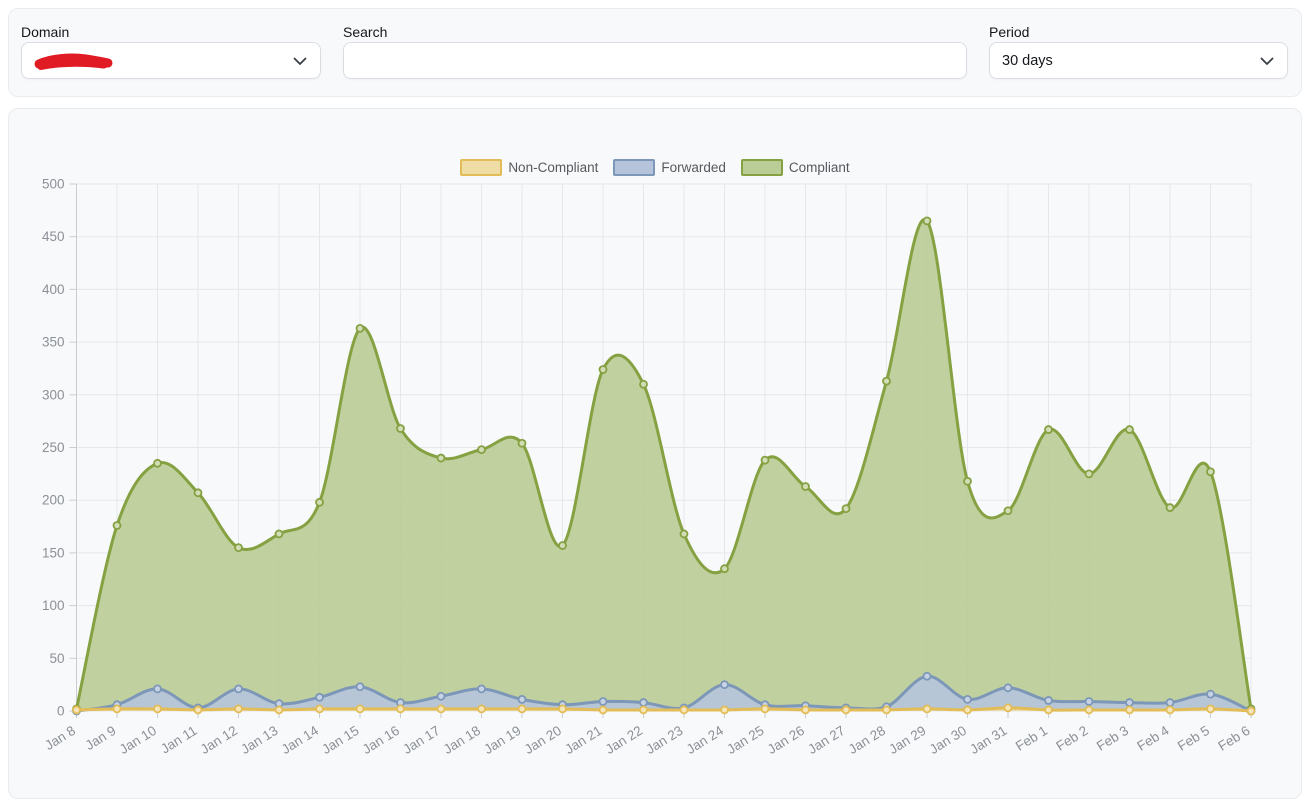  Describe the element at coordinates (1233, 738) in the screenshot. I see `x-tick-label: Feb 6` at that location.